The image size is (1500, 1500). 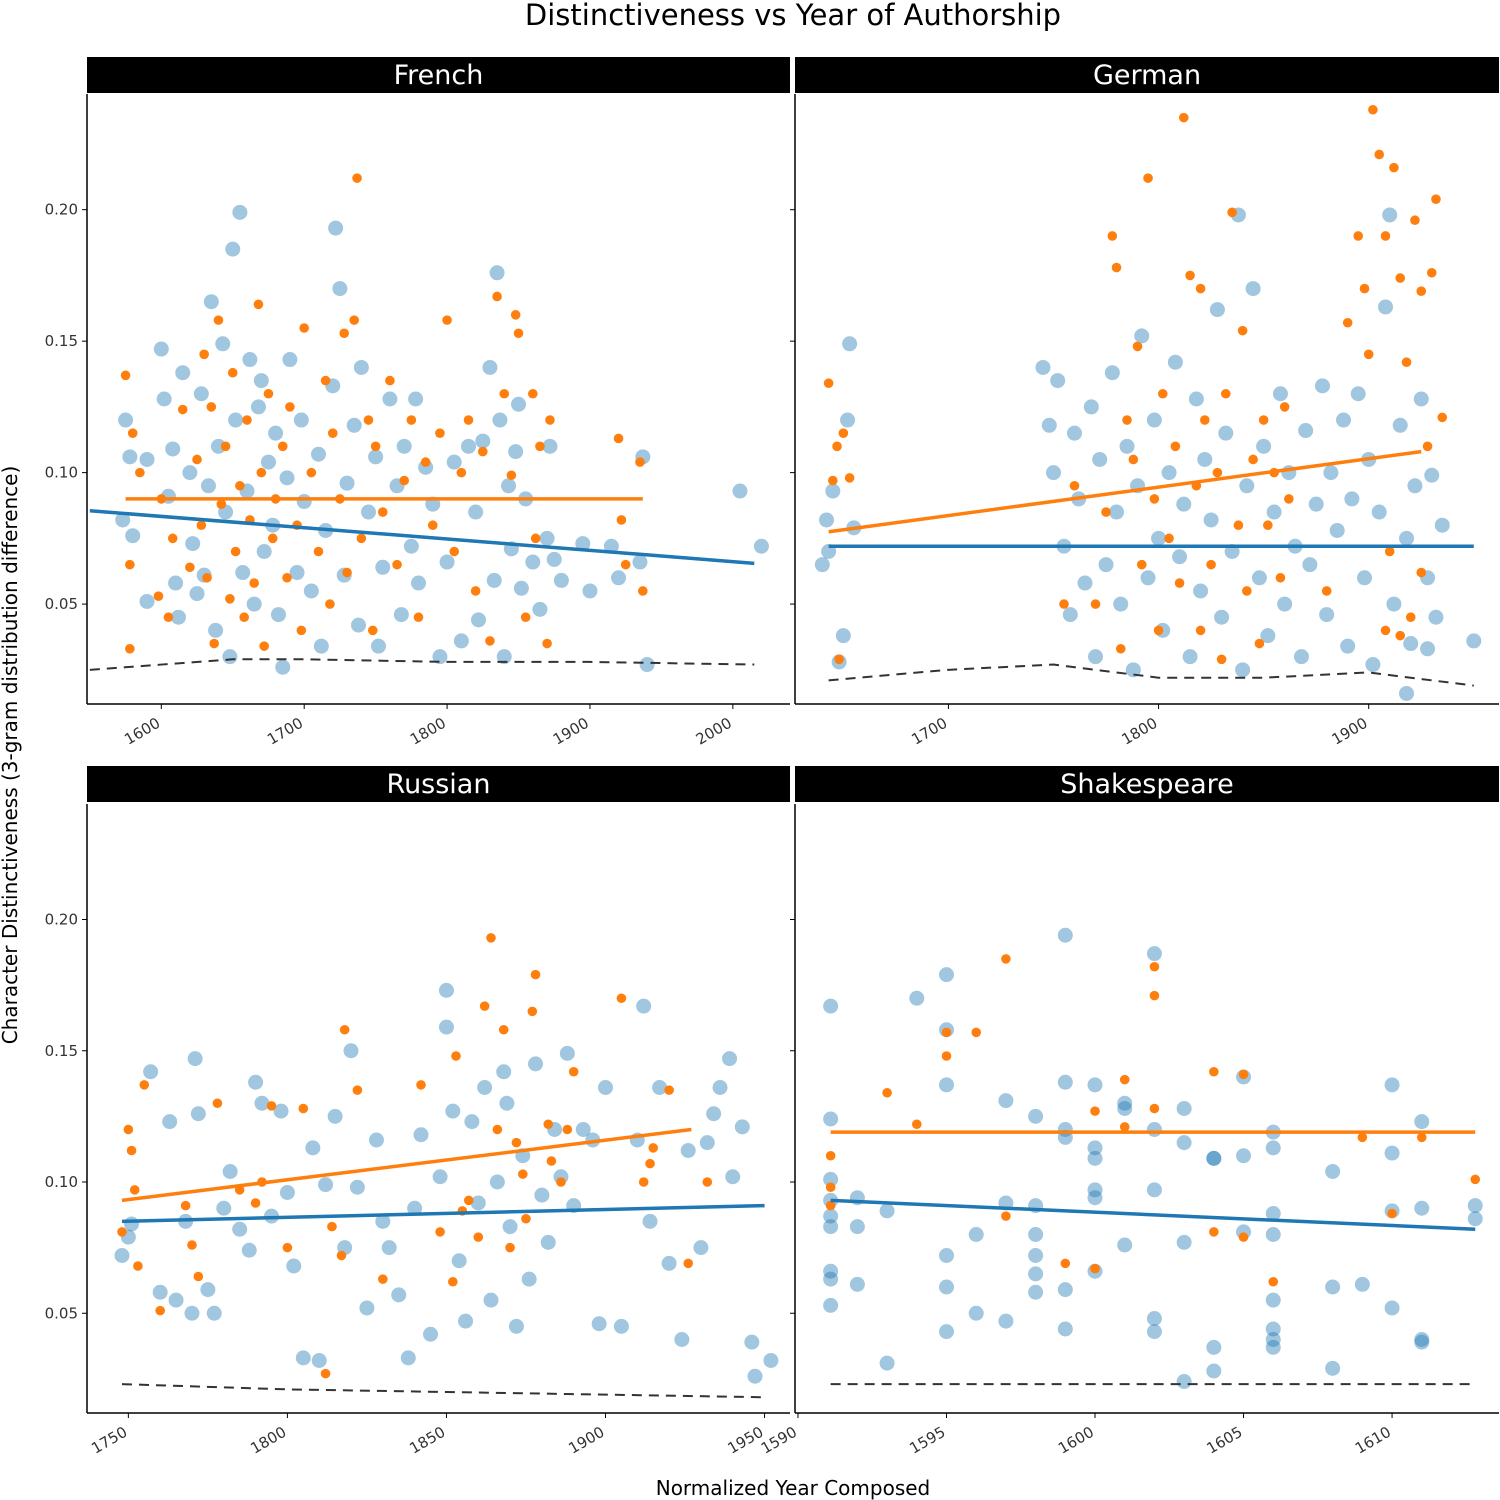 What do you see at coordinates (714, 731) in the screenshot?
I see `x-tick-label: 2000` at bounding box center [714, 731].